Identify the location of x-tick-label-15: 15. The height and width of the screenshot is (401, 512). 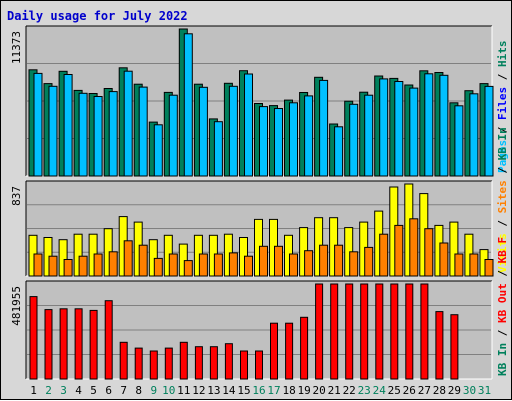
(243, 390).